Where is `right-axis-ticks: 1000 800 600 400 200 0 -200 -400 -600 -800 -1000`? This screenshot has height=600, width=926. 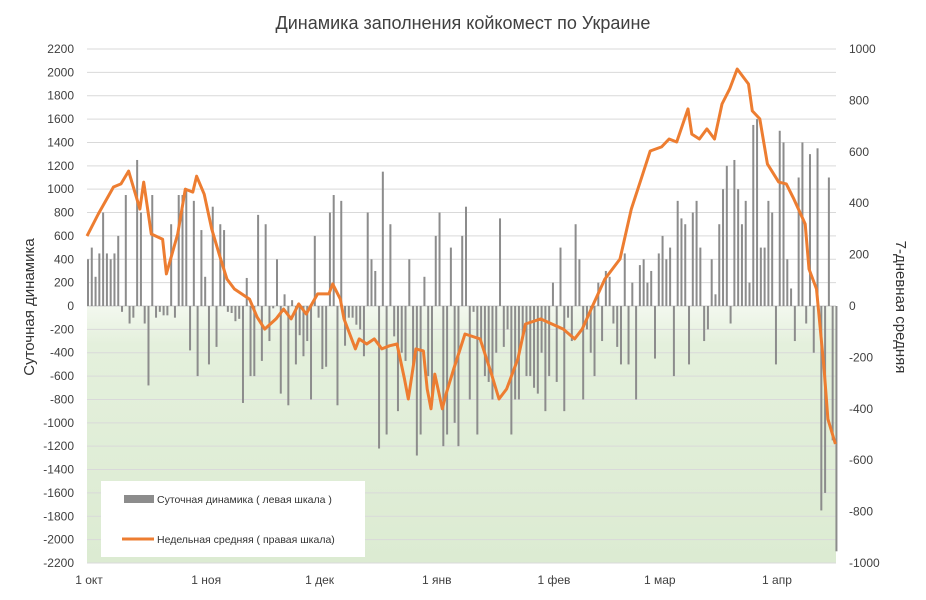
right-axis-ticks: 1000 800 600 400 200 0 -200 -400 -600 -800 -1000 is located at coordinates (864, 306).